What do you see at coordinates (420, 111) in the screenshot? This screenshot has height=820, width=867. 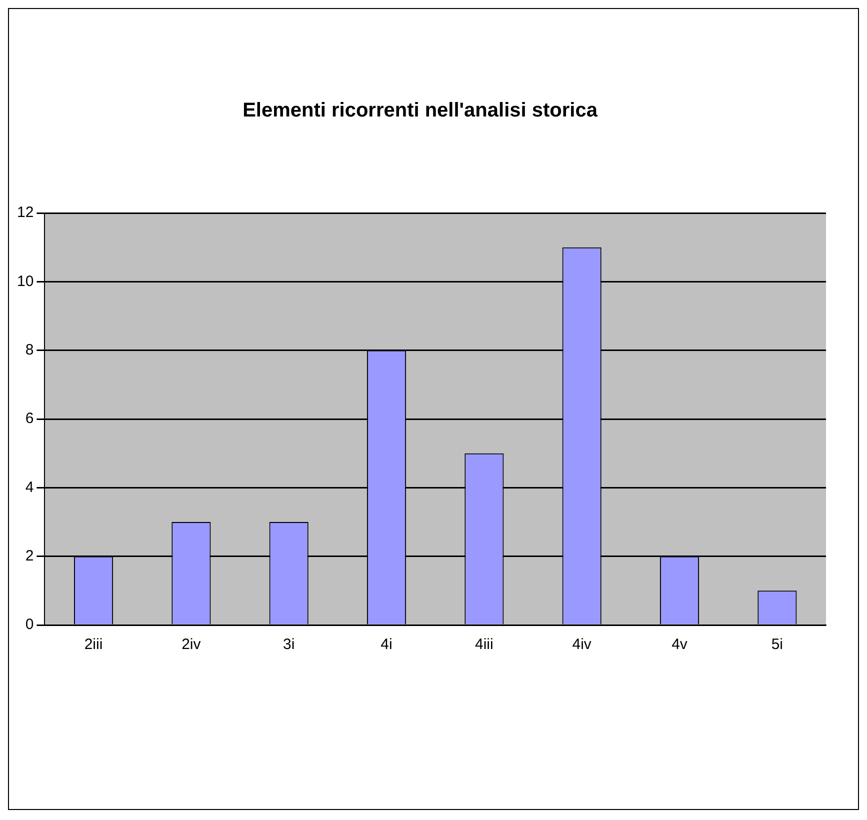 I see `chart-title: Elementi ricorrenti nell'analisi storica` at bounding box center [420, 111].